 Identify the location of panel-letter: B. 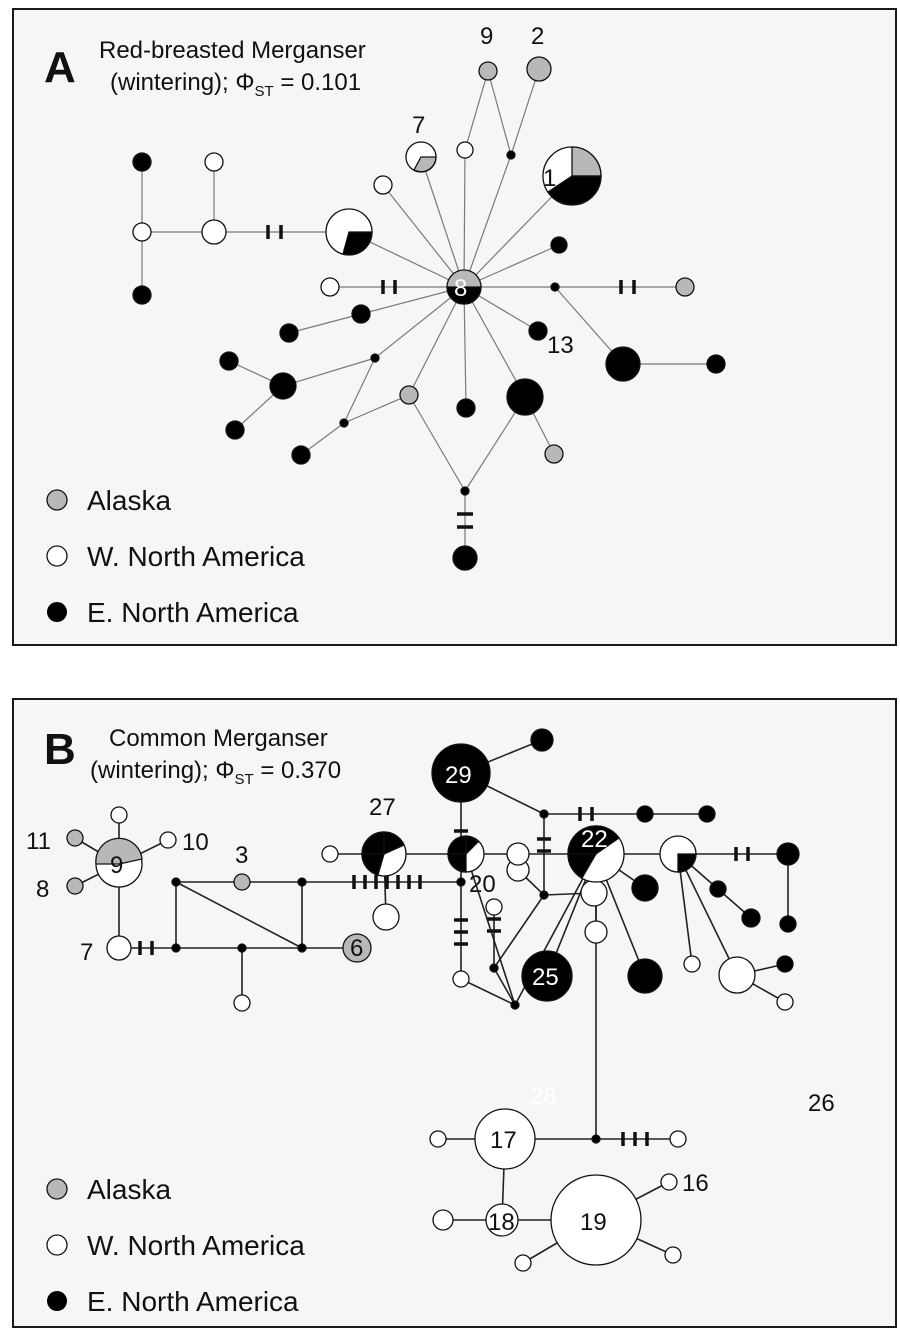
(60, 749).